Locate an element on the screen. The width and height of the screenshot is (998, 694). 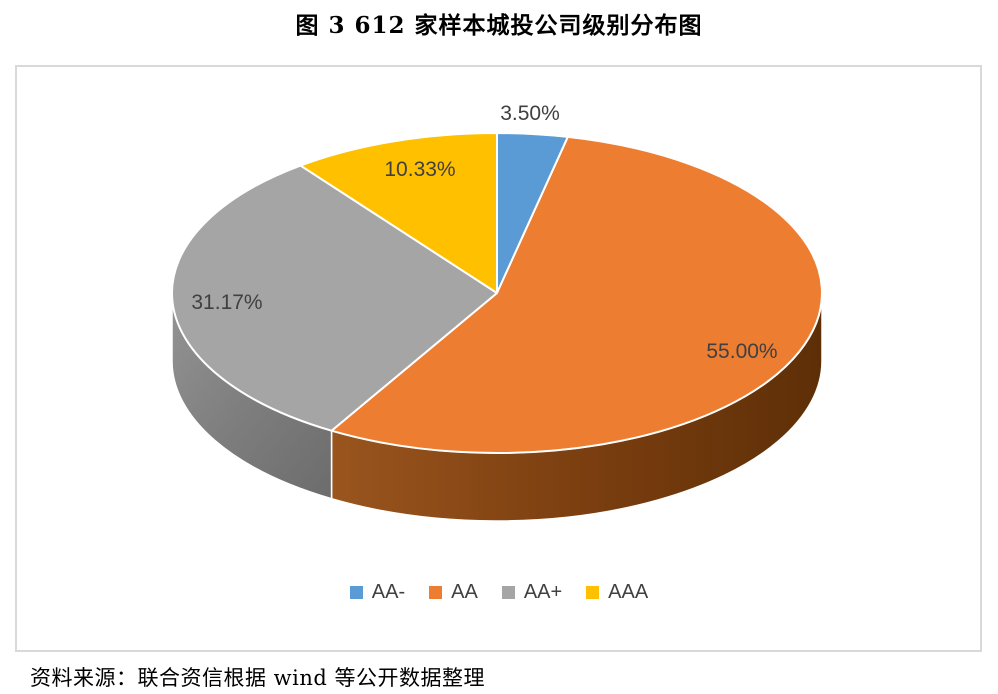
legend-swatch-aa-minus is located at coordinates (356, 592).